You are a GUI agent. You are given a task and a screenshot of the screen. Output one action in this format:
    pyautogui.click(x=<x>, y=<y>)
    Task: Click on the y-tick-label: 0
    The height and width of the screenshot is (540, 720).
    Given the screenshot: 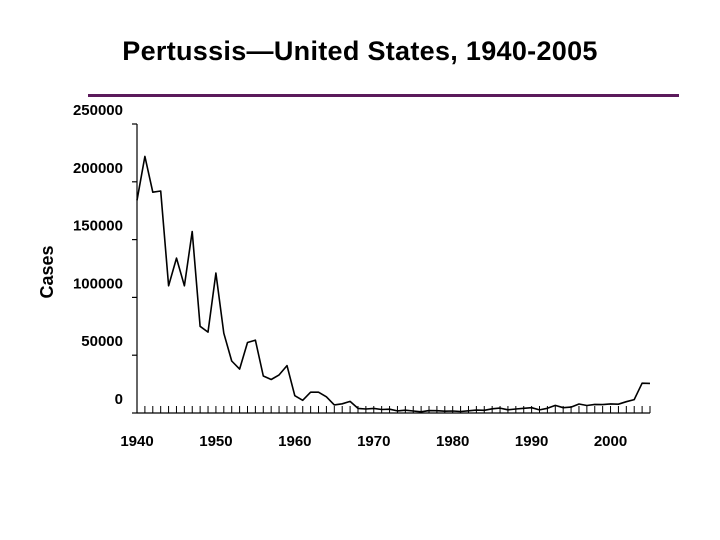 What is the action you would take?
    pyautogui.click(x=119, y=399)
    